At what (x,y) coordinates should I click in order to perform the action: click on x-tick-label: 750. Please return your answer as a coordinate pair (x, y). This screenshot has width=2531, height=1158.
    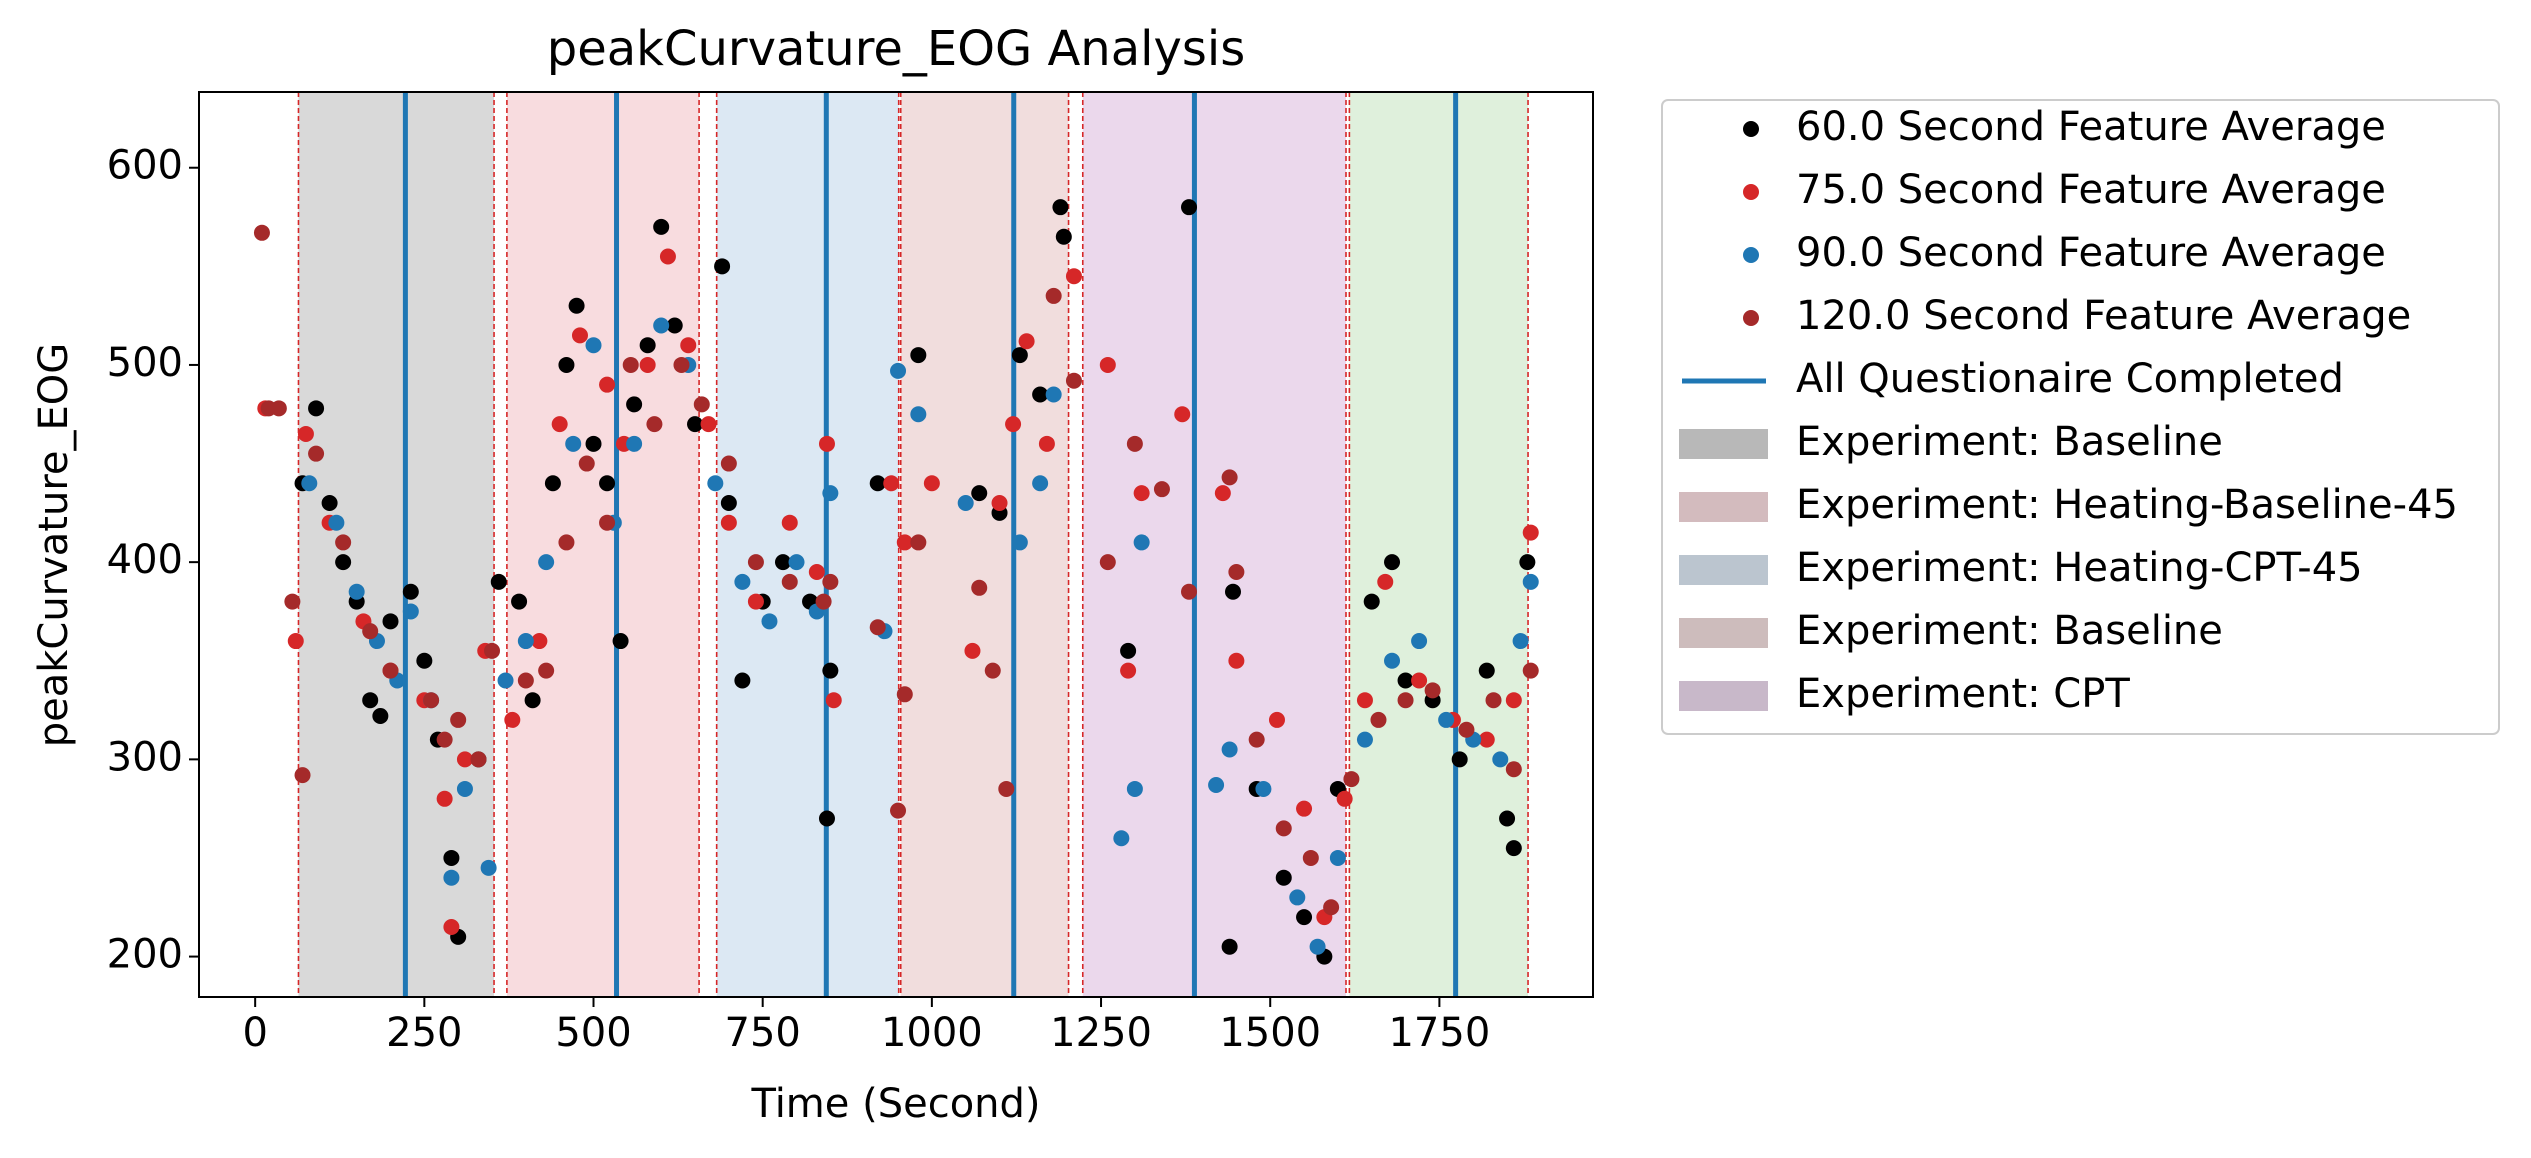
    Looking at the image, I should click on (763, 1033).